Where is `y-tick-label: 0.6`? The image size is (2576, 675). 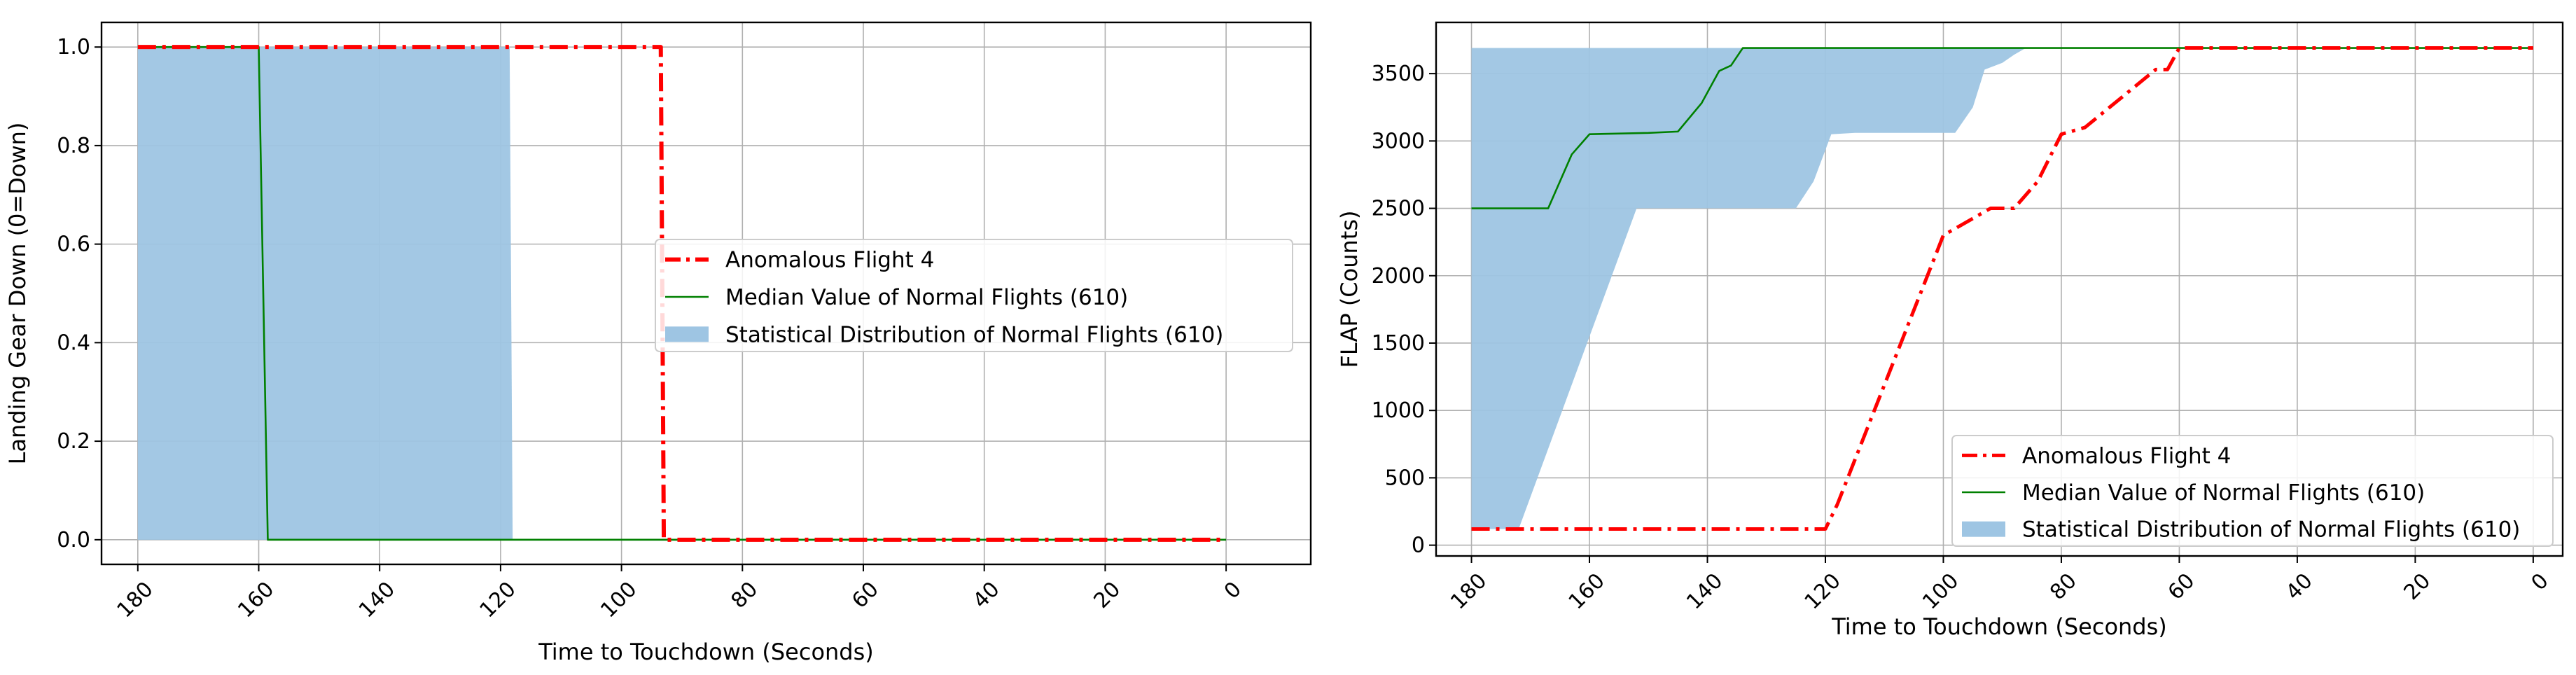 y-tick-label: 0.6 is located at coordinates (73, 244).